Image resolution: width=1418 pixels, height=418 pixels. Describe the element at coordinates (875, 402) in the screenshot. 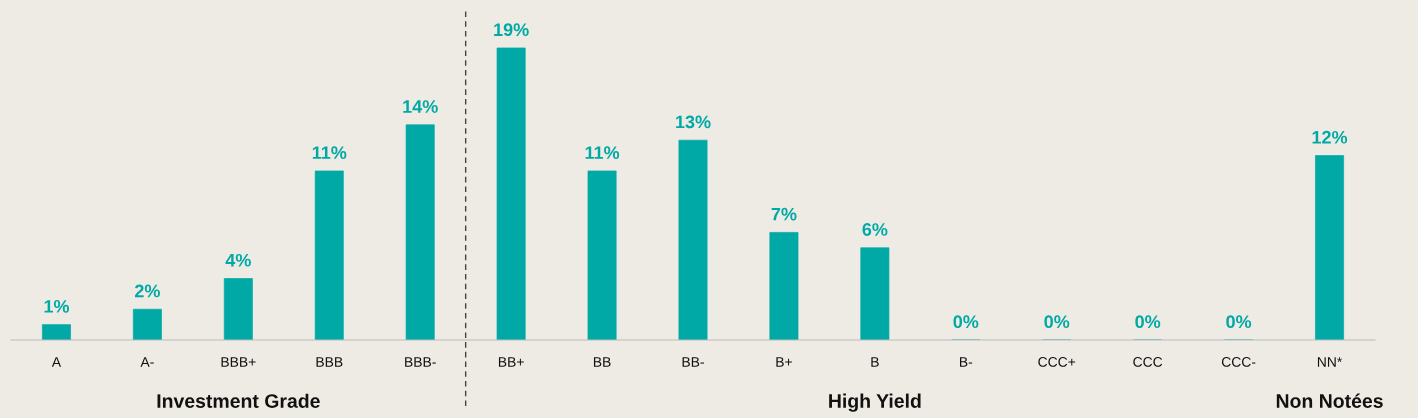

I see `text: High Yield` at that location.